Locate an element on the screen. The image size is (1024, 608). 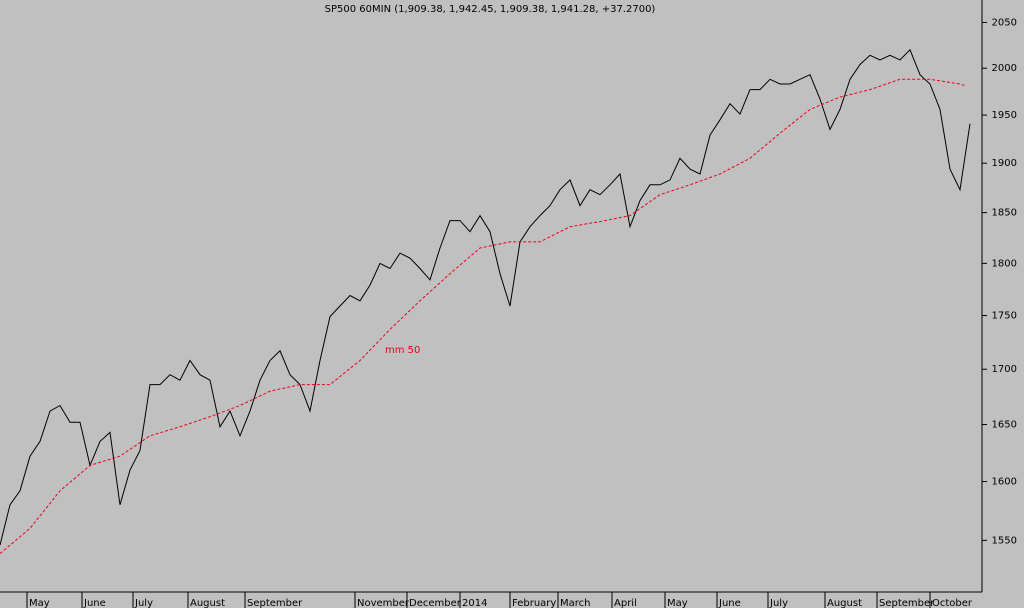
x-tick-label: March is located at coordinates (575, 603).